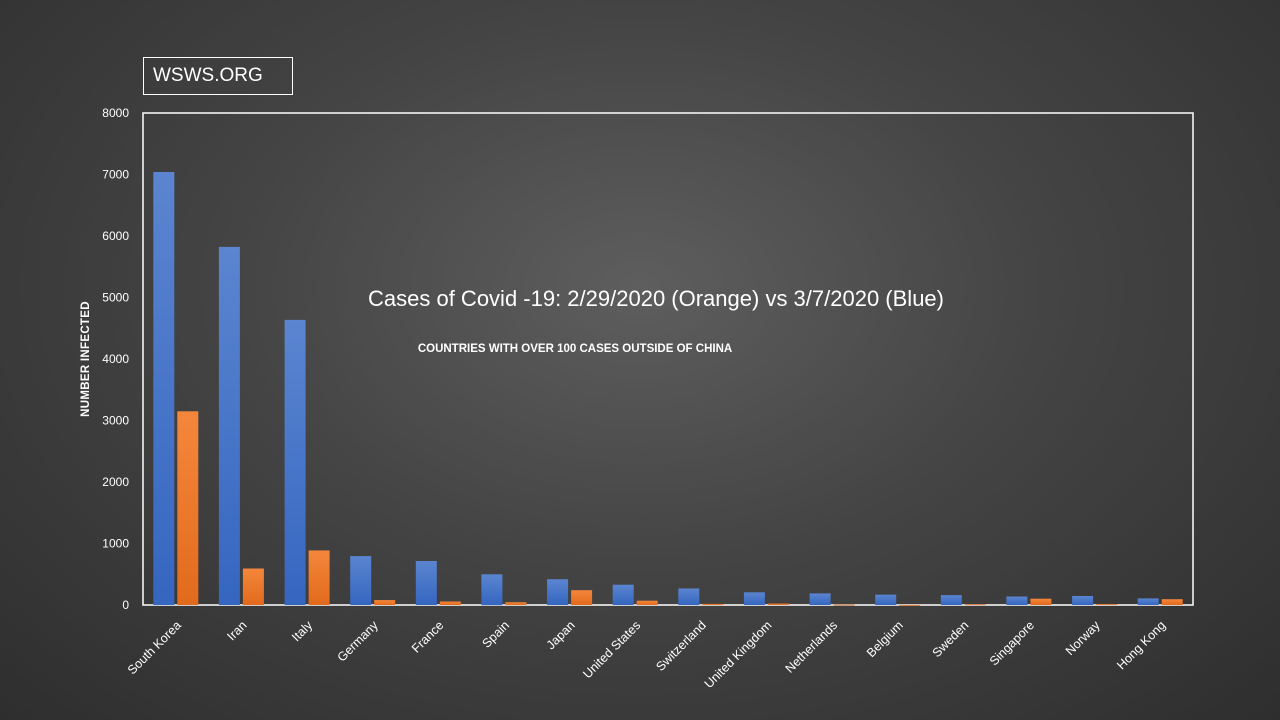 This screenshot has height=720, width=1280. What do you see at coordinates (164, 388) in the screenshot?
I see `bar-blue-south-korea` at bounding box center [164, 388].